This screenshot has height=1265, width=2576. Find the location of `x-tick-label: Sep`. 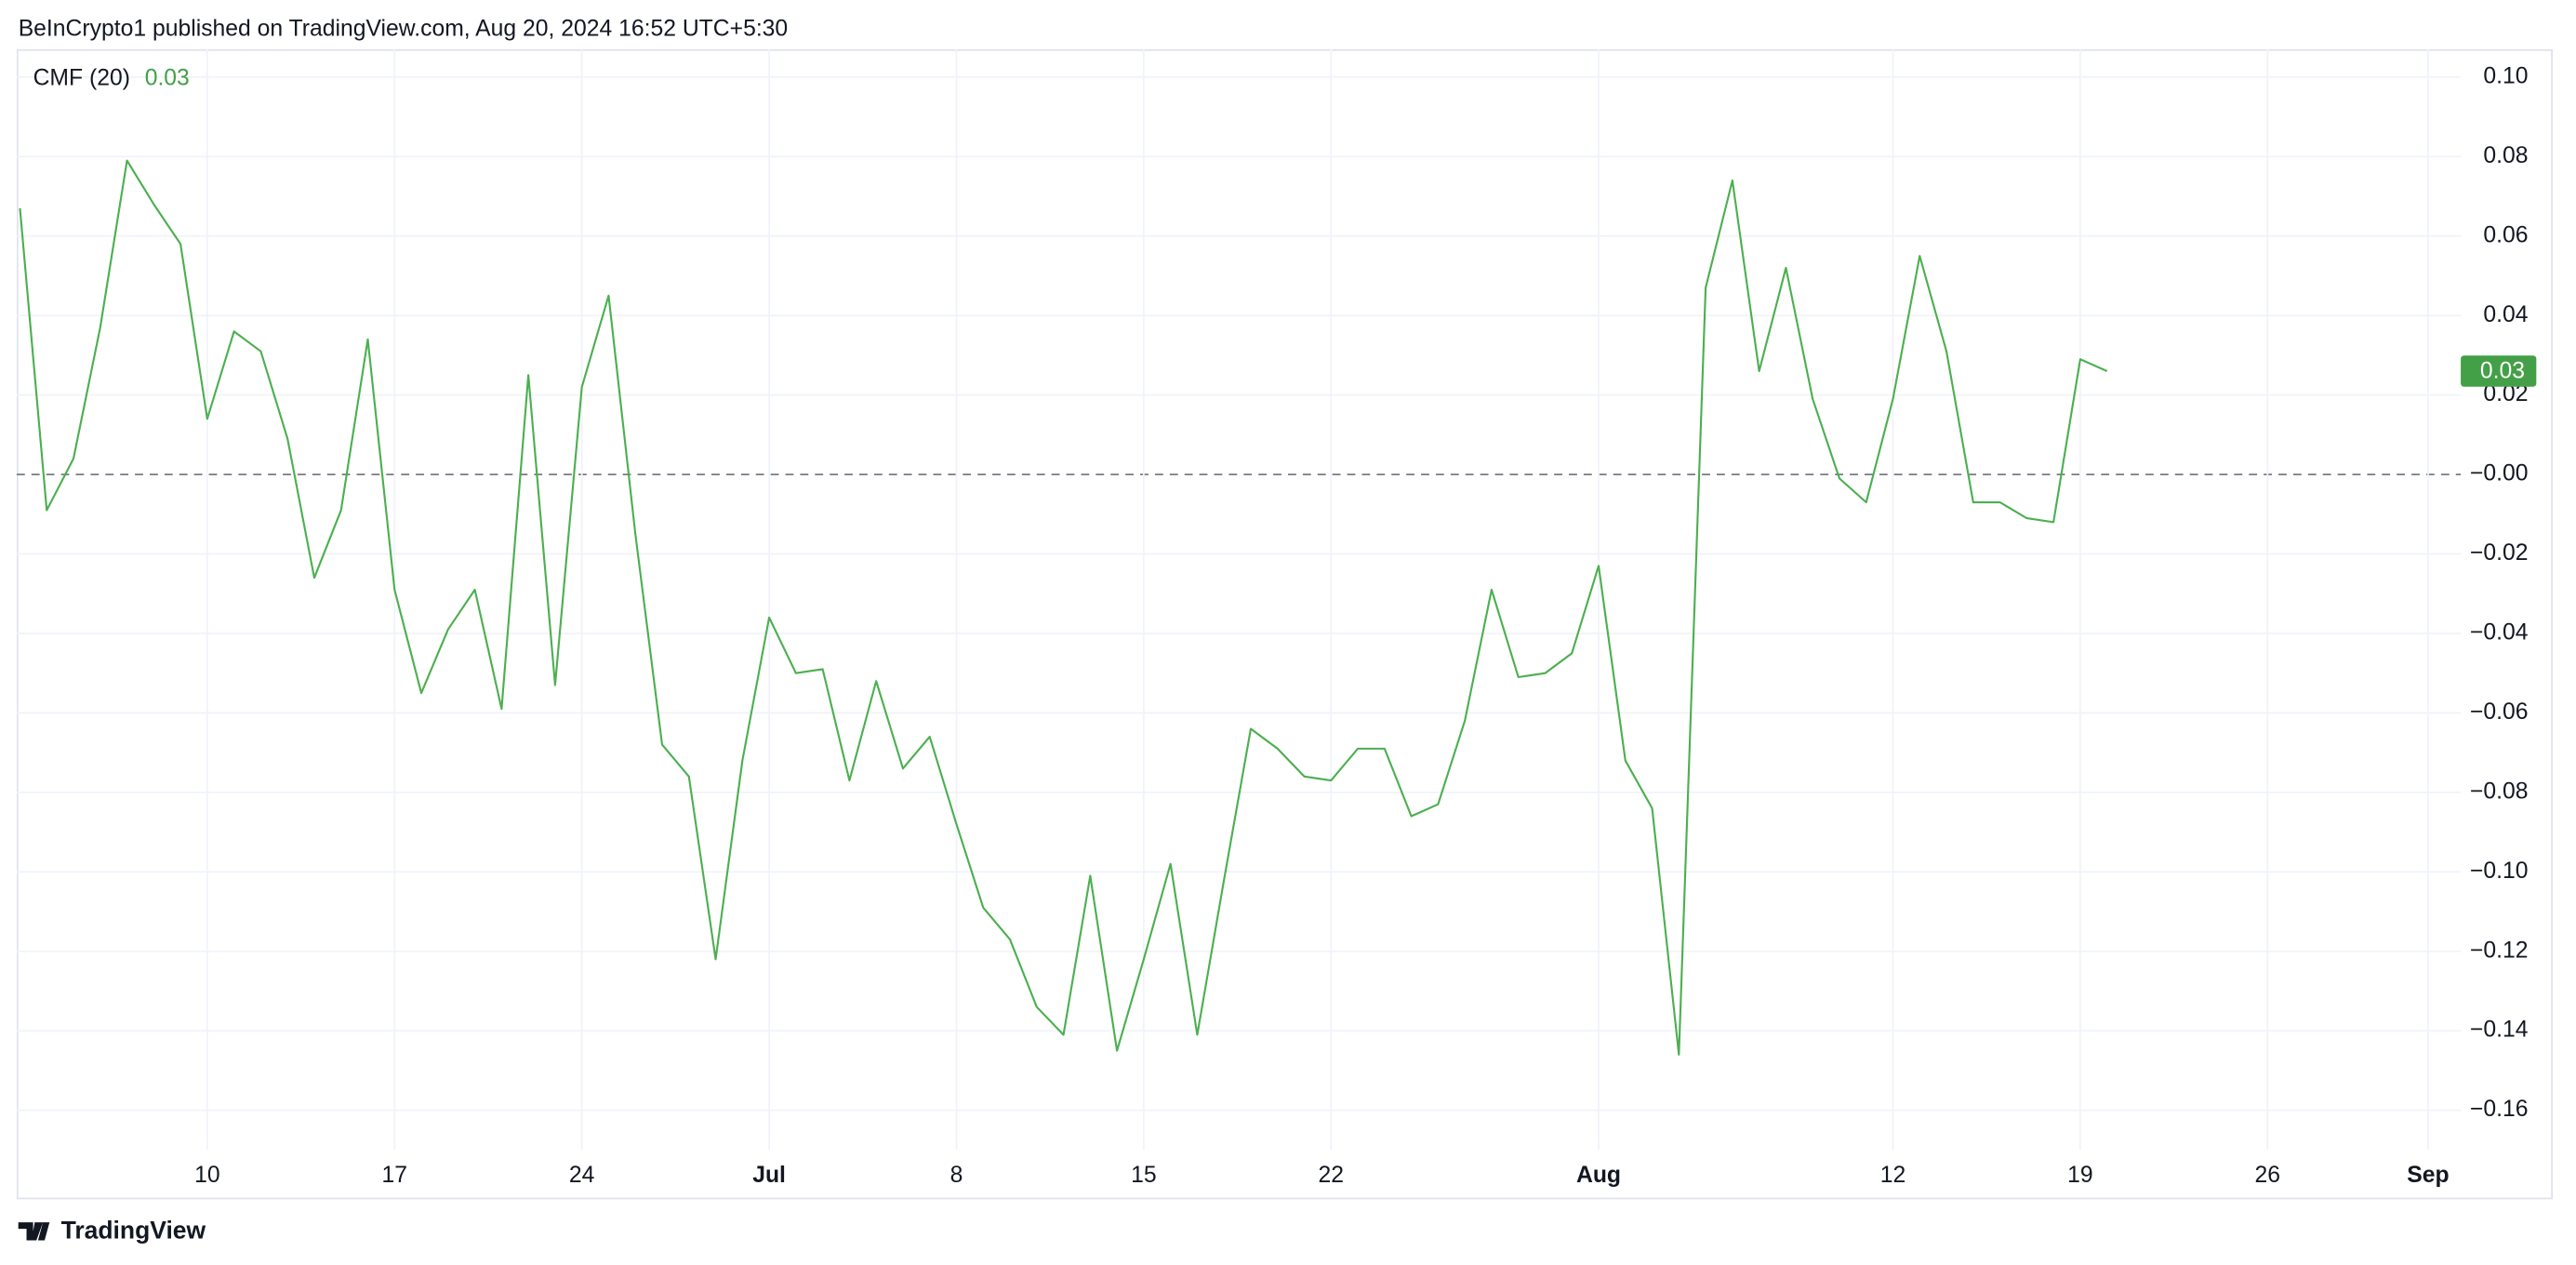

x-tick-label: Sep is located at coordinates (2428, 1175).